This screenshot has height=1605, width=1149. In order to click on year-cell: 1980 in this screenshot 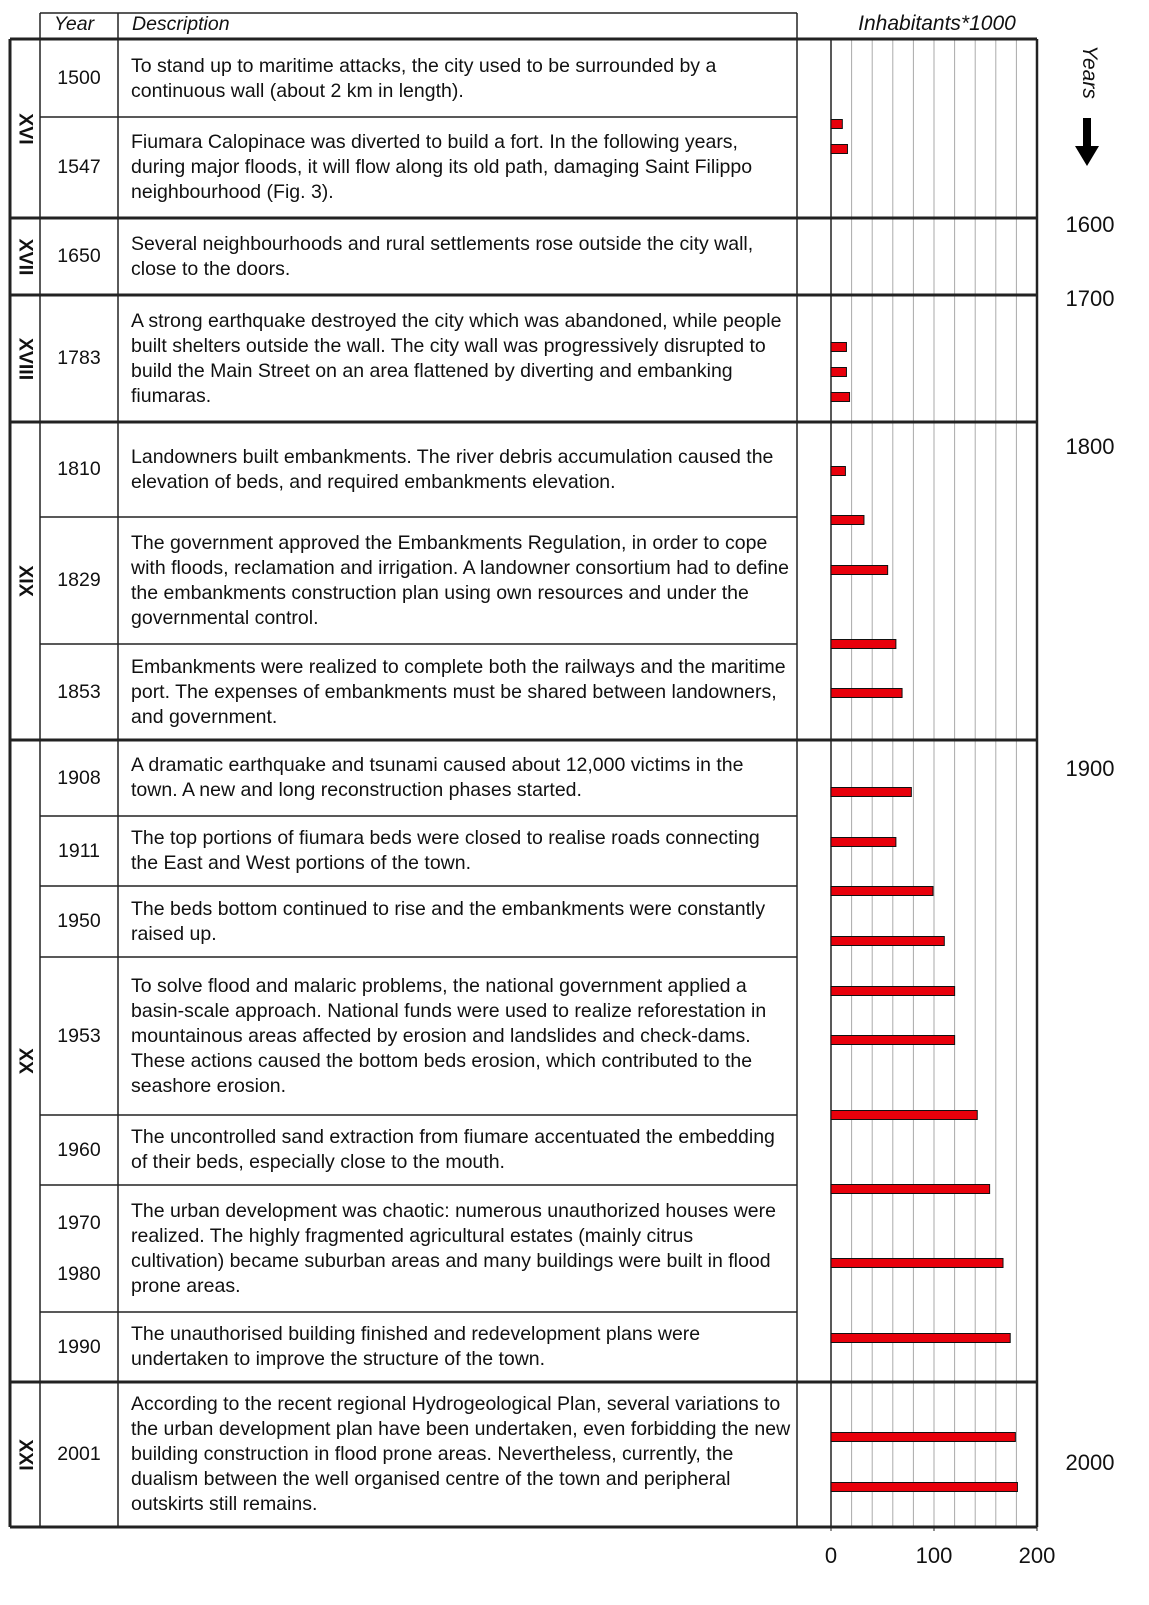, I will do `click(79, 1273)`.